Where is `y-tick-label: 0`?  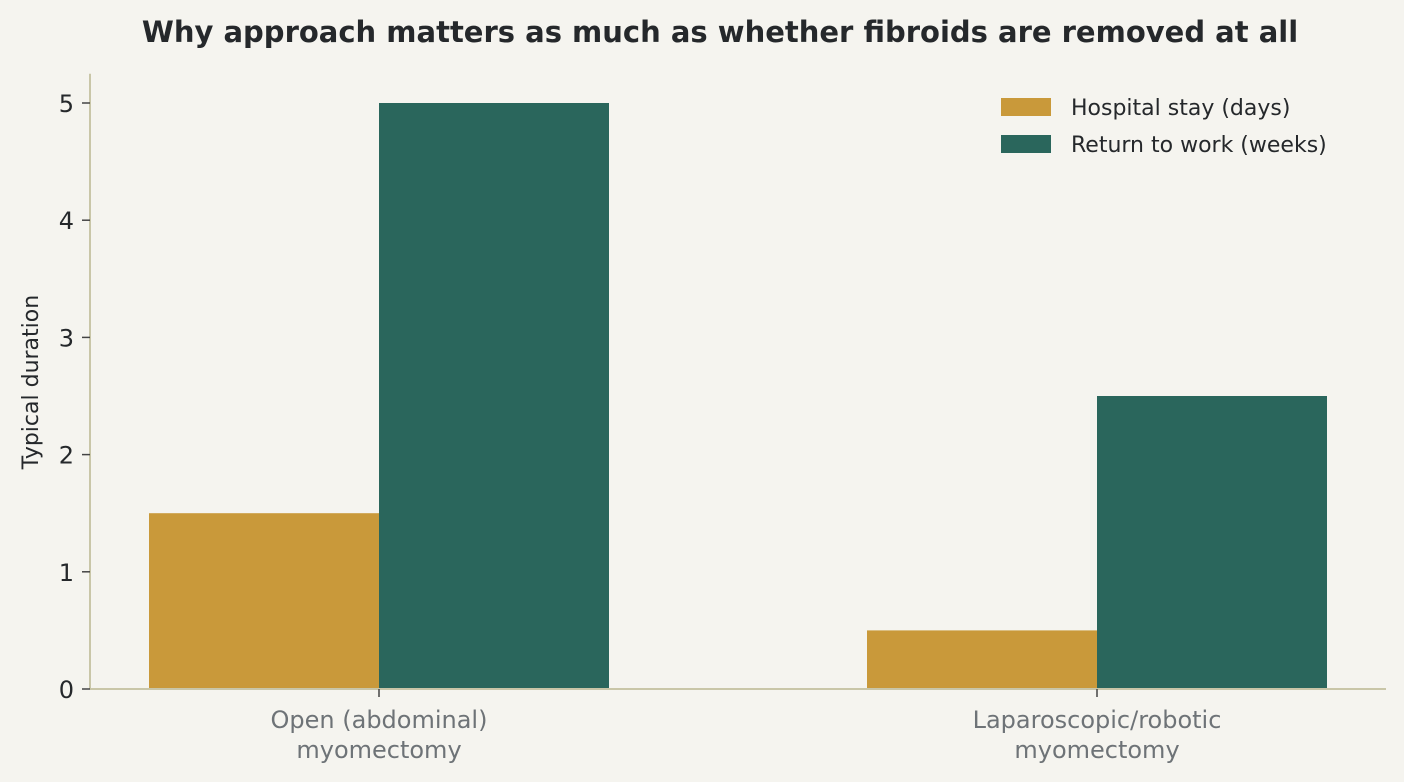
y-tick-label: 0 is located at coordinates (66, 690).